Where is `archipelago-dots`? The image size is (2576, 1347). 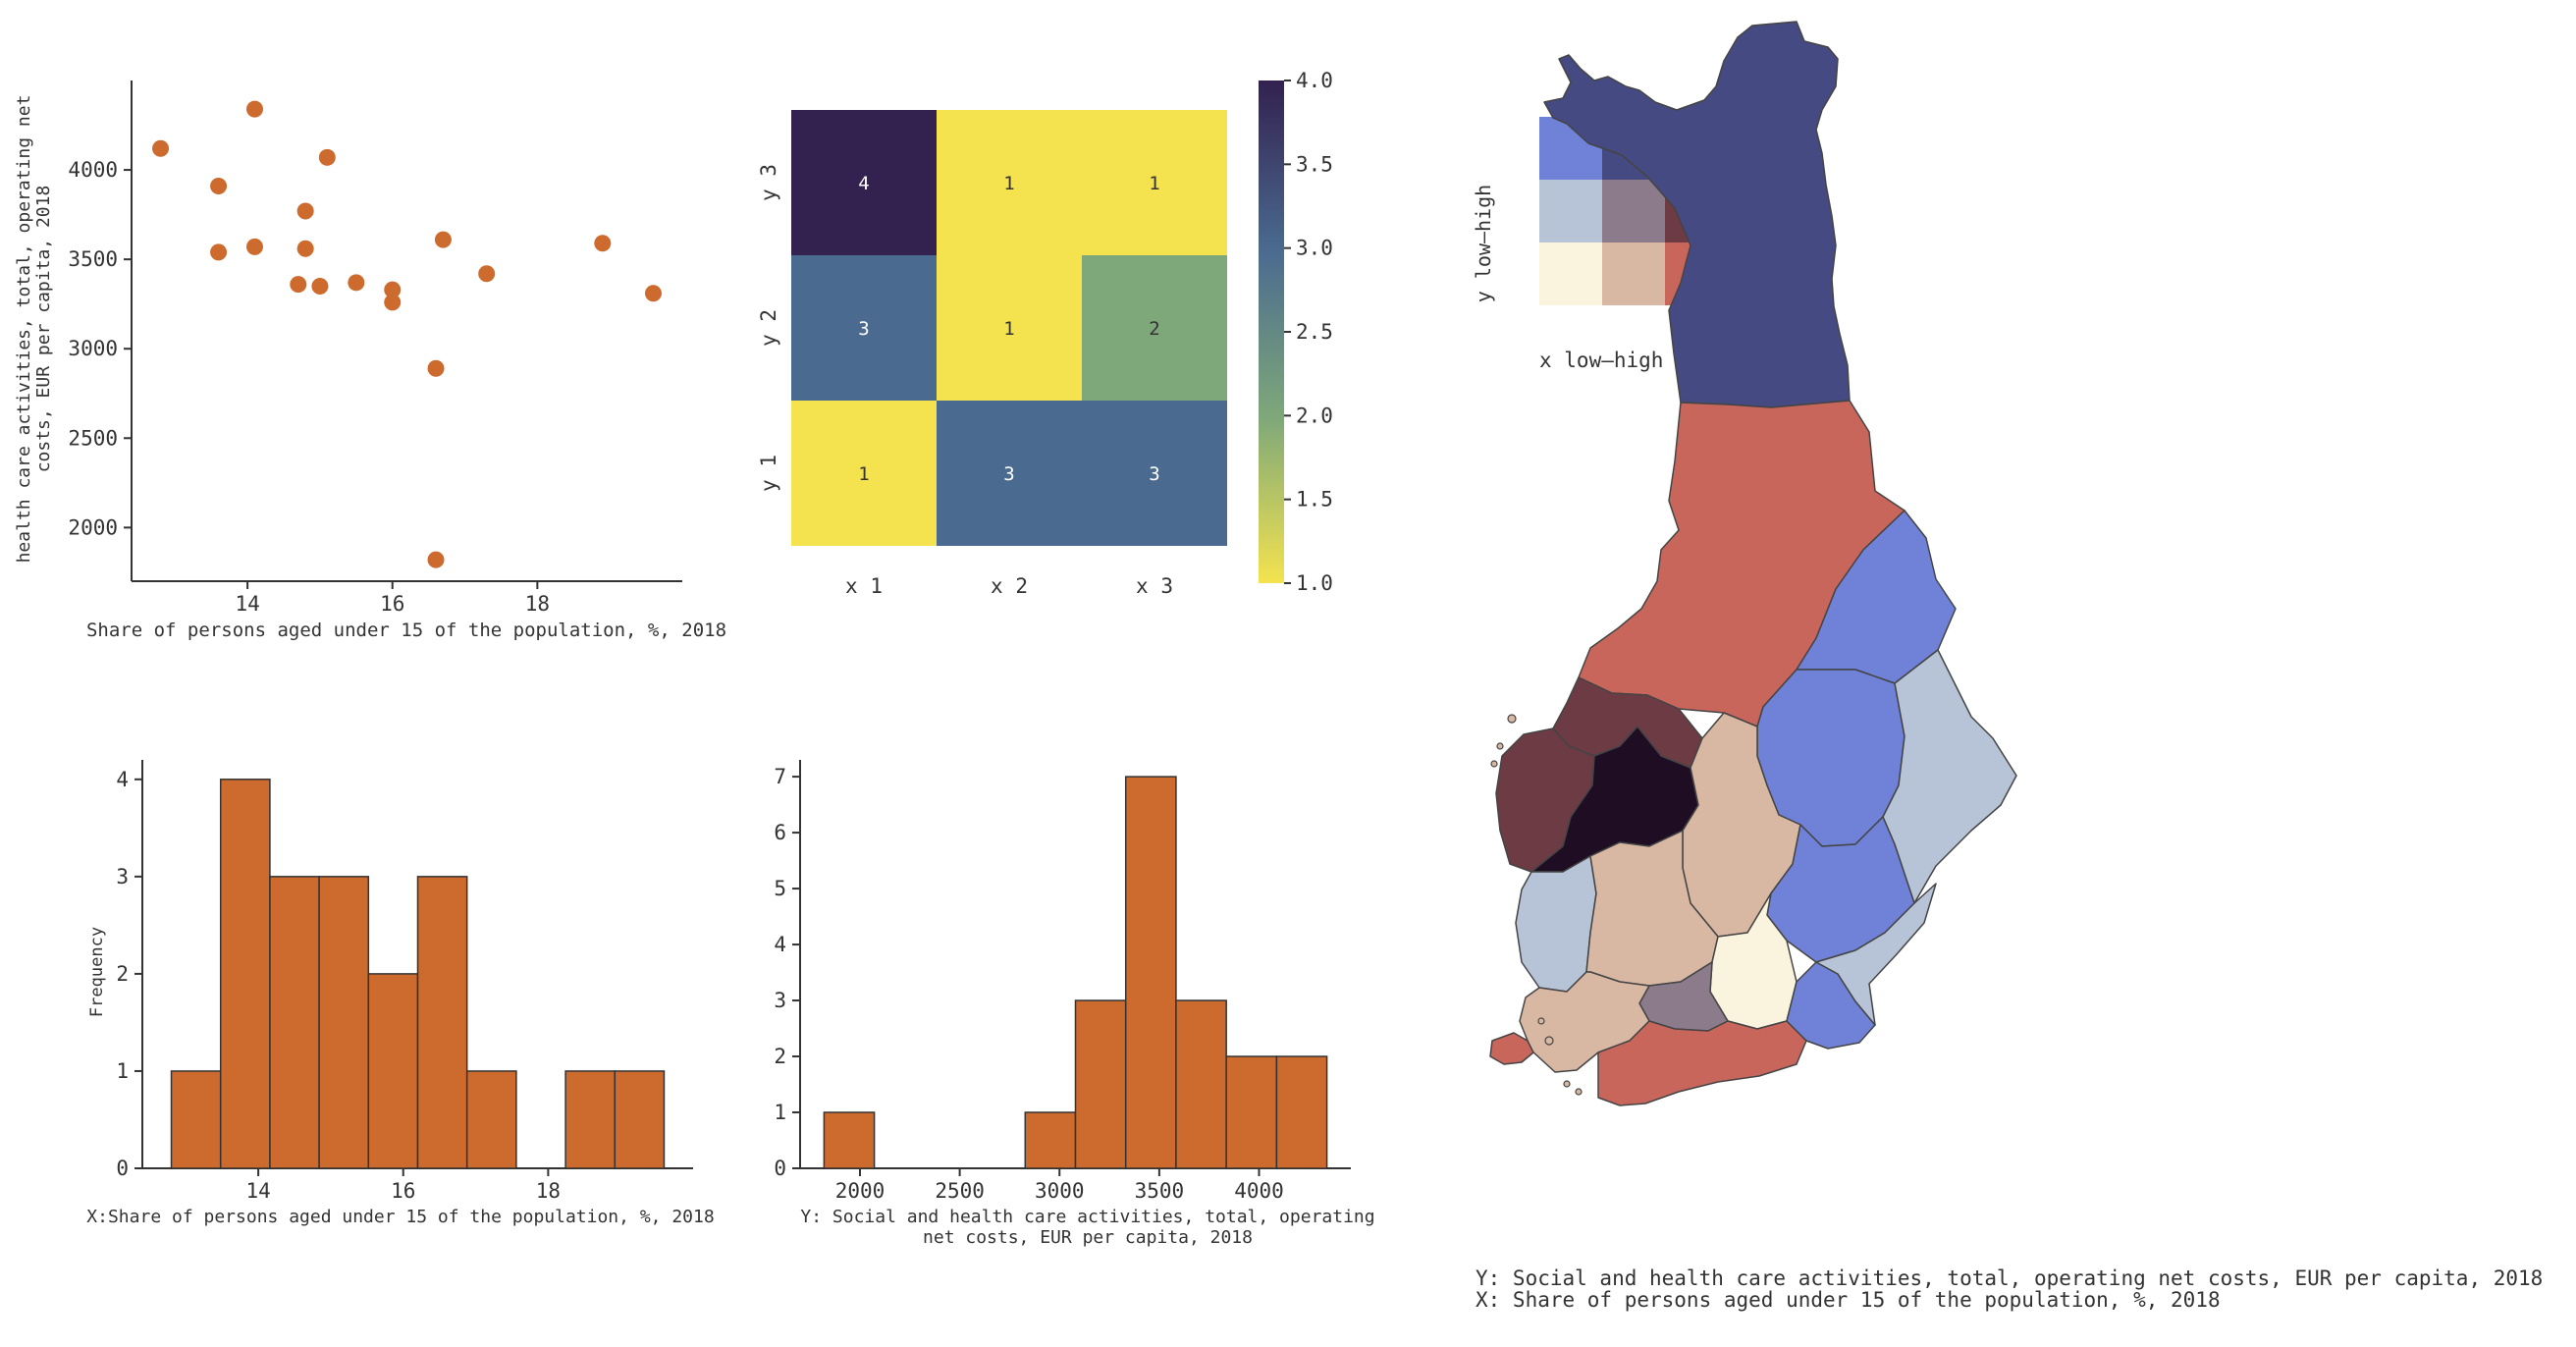 archipelago-dots is located at coordinates (1536, 905).